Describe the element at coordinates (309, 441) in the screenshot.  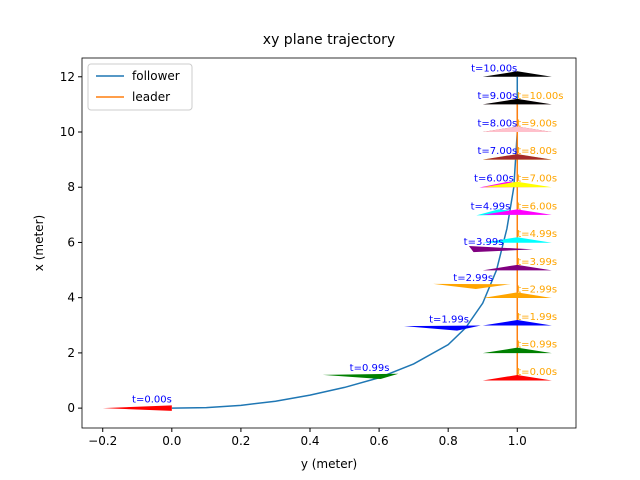
I see `x-tick-label: 0.4` at that location.